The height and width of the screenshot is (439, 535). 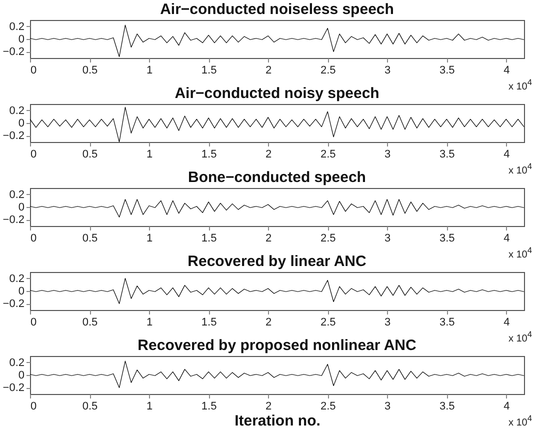 What do you see at coordinates (277, 9) in the screenshot?
I see `chart-title: Air−conducted noiseless speech` at bounding box center [277, 9].